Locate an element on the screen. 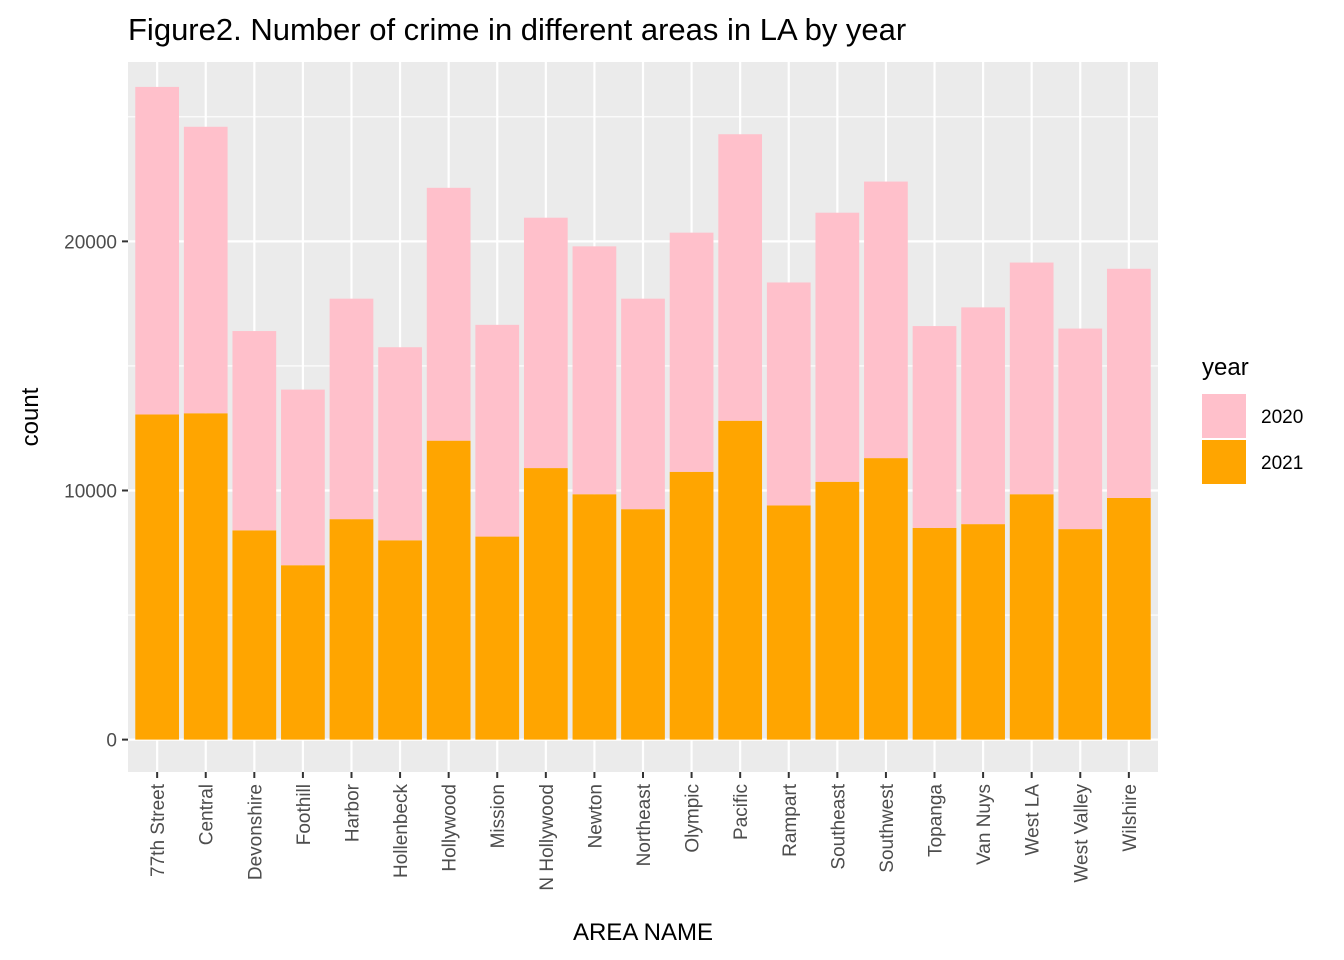 This screenshot has height=960, width=1344. y-tick-label: 10000 is located at coordinates (90, 491).